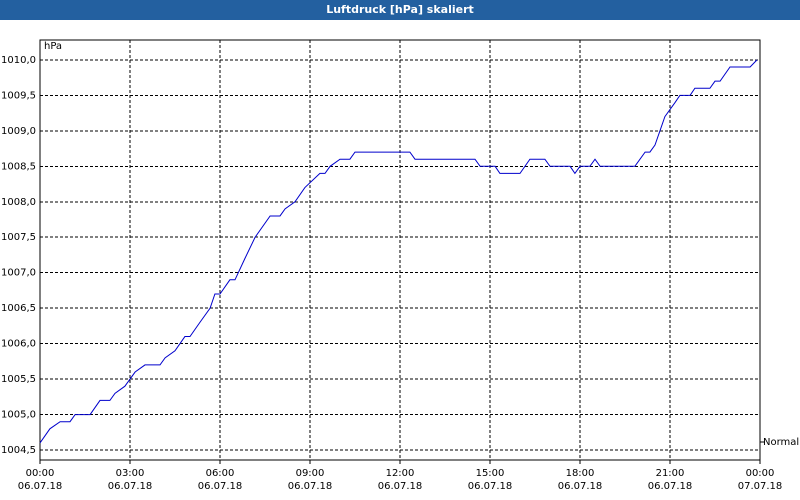 Image resolution: width=800 pixels, height=500 pixels. Describe the element at coordinates (310, 480) in the screenshot. I see `x-tick-label: 09:00 06.07.18` at that location.